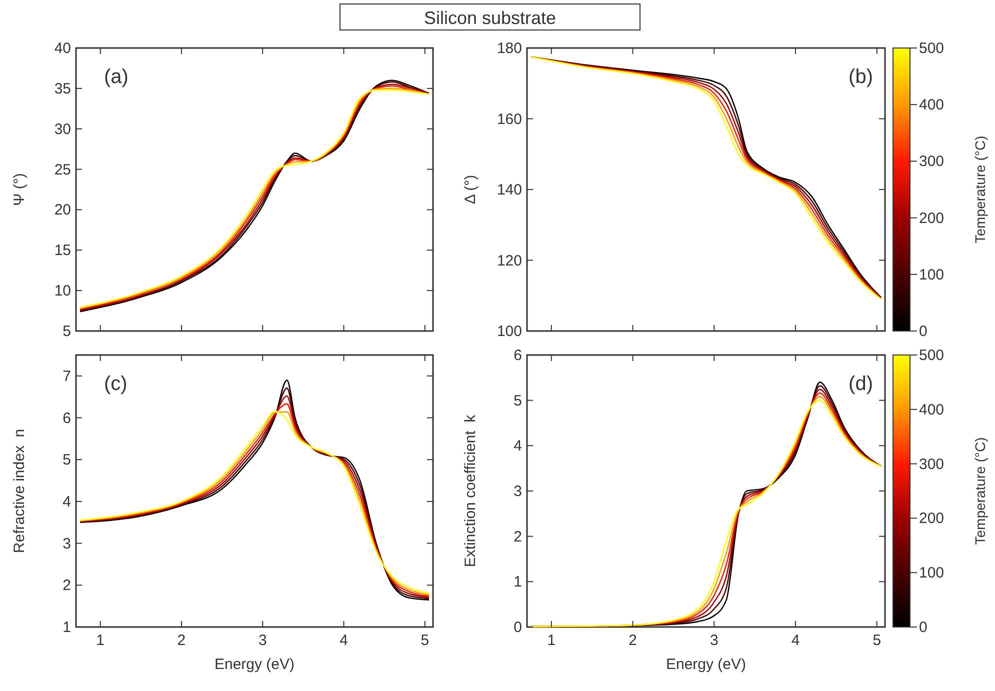  What do you see at coordinates (66, 376) in the screenshot?
I see `y-tick-label: 7` at bounding box center [66, 376].